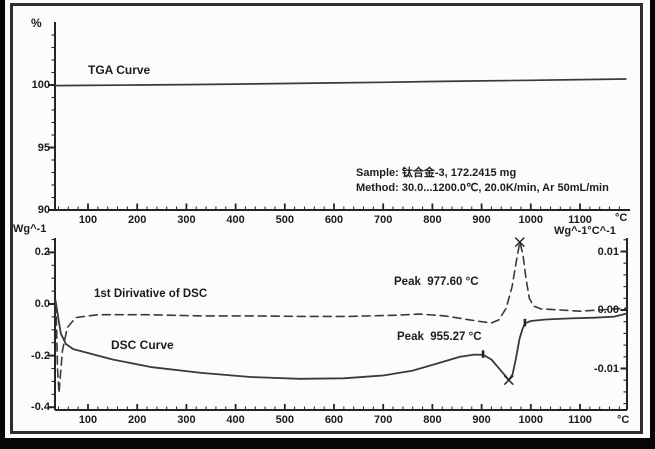  What do you see at coordinates (186, 420) in the screenshot?
I see `bottom-x-tick-label: 300` at bounding box center [186, 420].